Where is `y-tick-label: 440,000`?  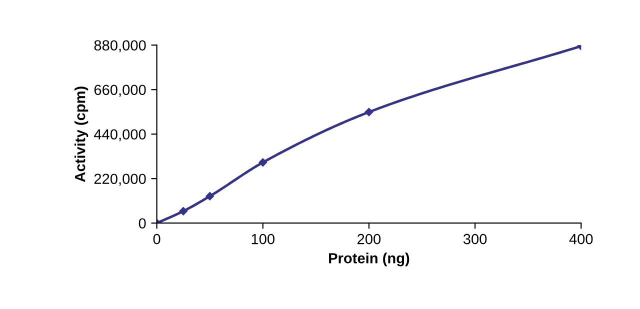
y-tick-label: 440,000 is located at coordinates (120, 135).